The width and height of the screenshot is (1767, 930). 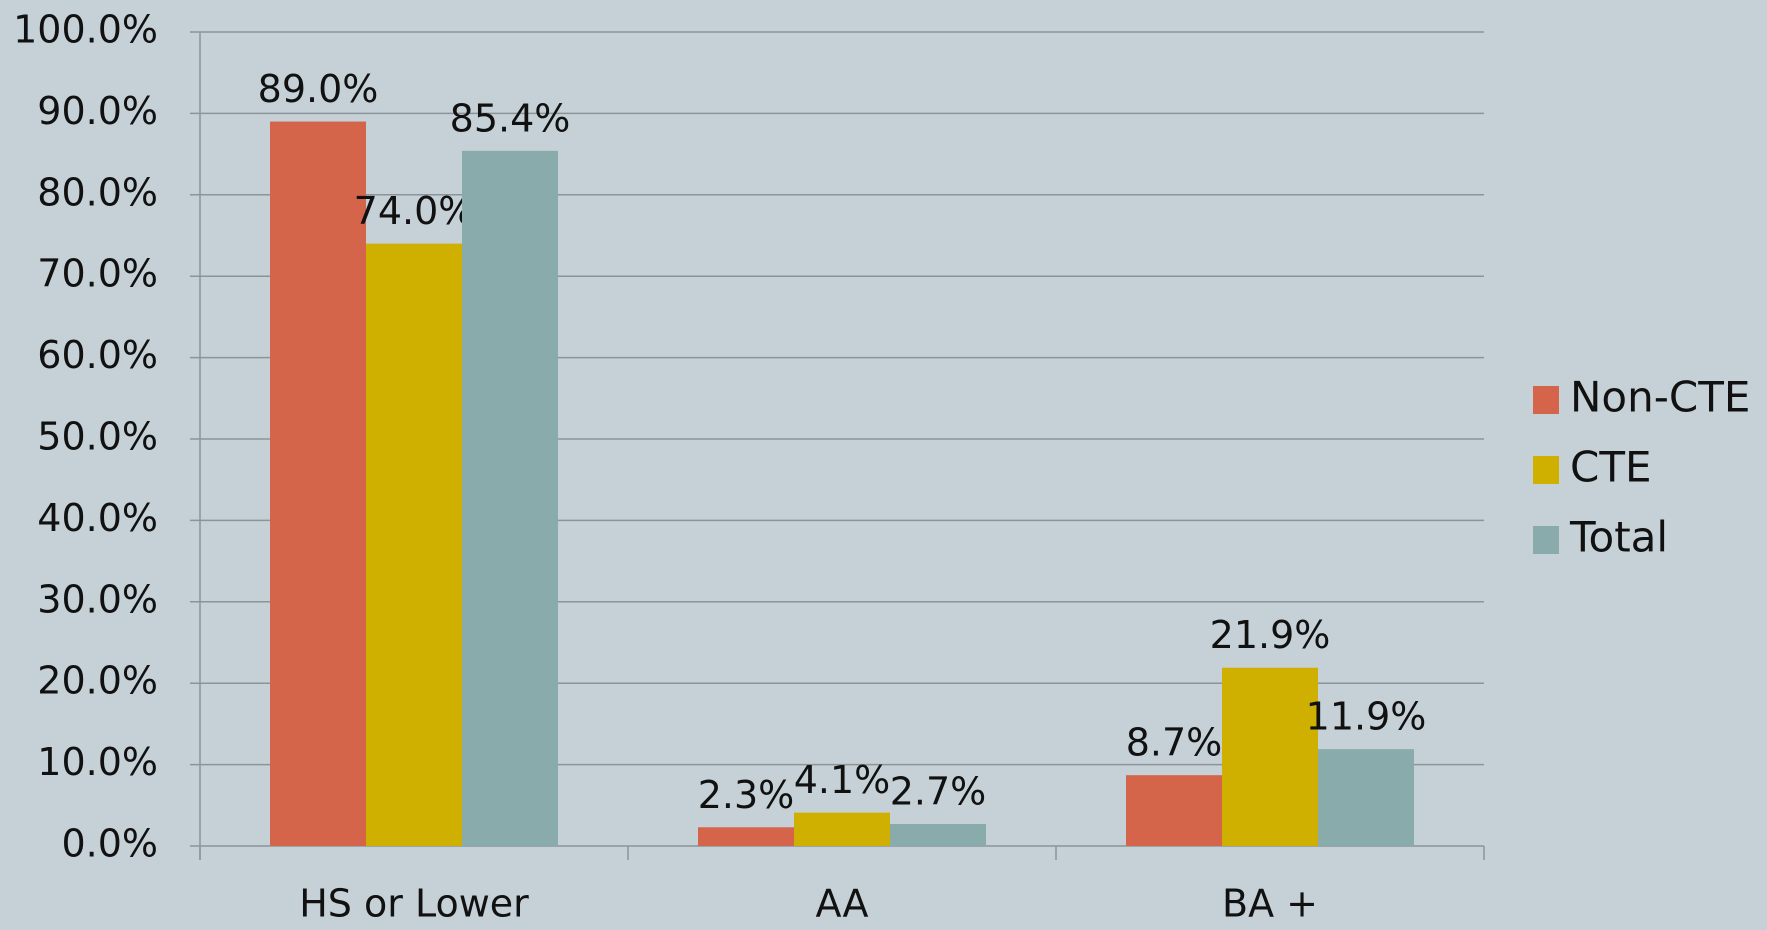 I want to click on legend-label: Total, so click(x=1618, y=537).